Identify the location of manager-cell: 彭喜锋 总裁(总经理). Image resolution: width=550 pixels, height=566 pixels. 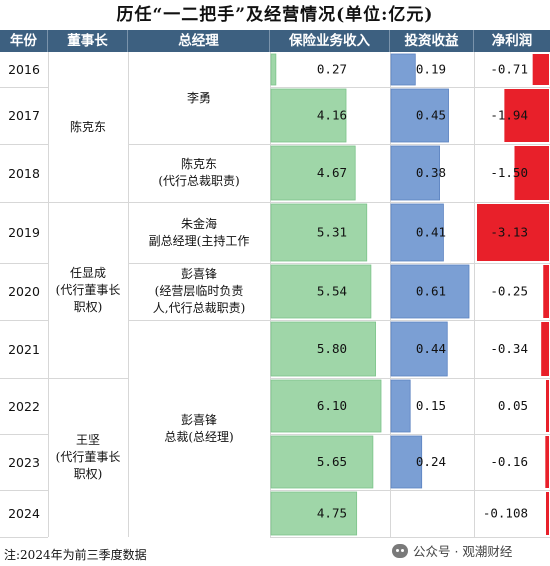
(199, 428).